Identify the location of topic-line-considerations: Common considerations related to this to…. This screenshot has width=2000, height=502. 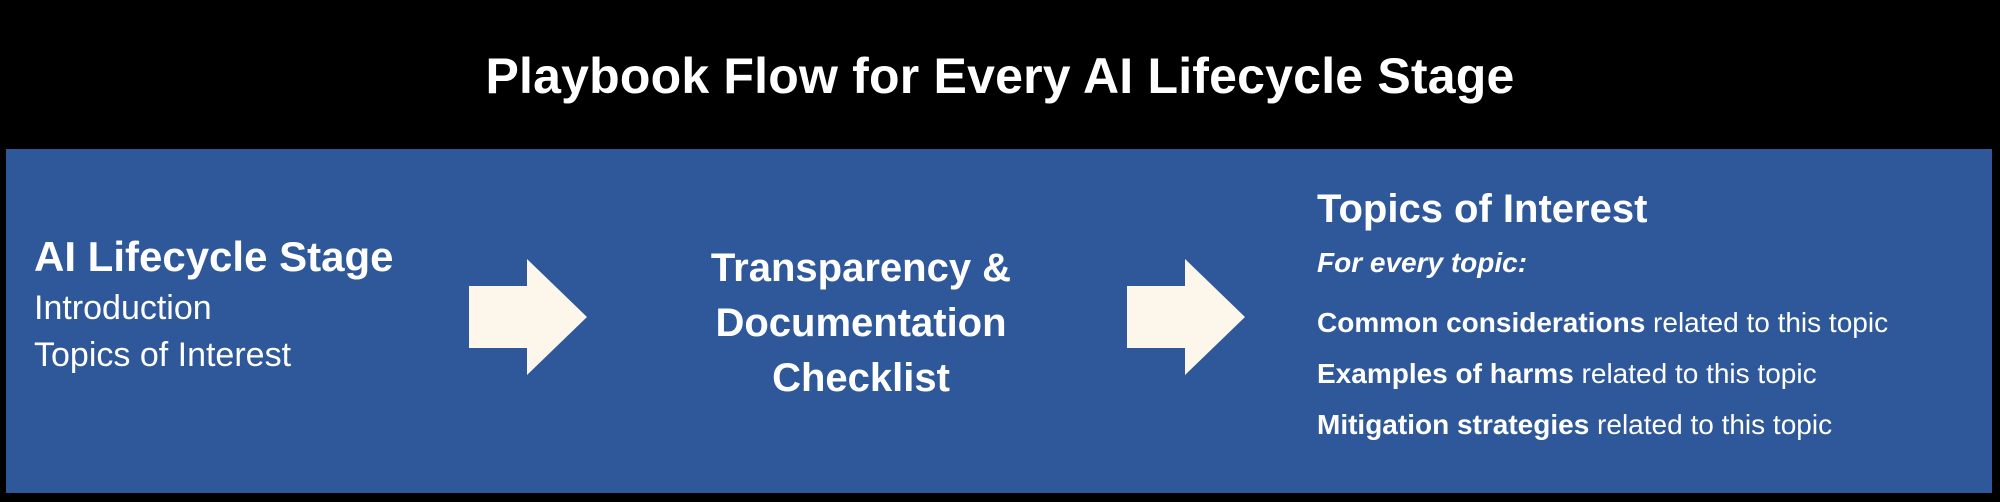
(1602, 322).